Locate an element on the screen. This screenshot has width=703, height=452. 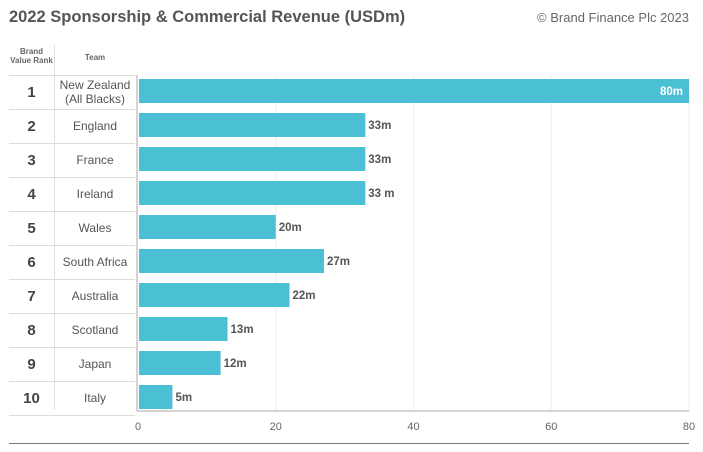
rank-cell: 1 is located at coordinates (31, 92).